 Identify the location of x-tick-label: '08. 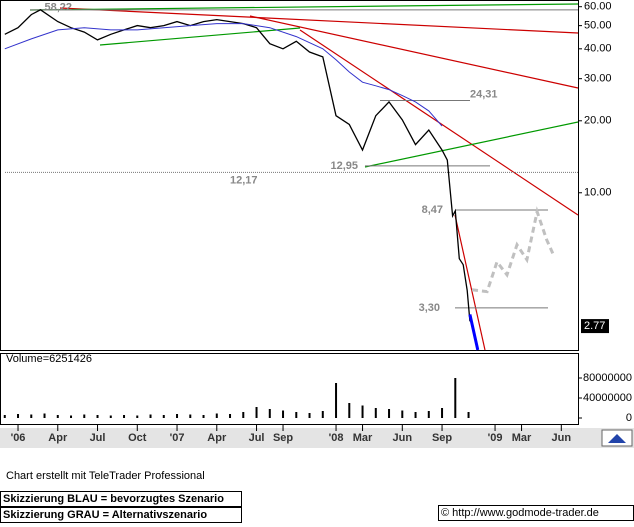
(336, 438).